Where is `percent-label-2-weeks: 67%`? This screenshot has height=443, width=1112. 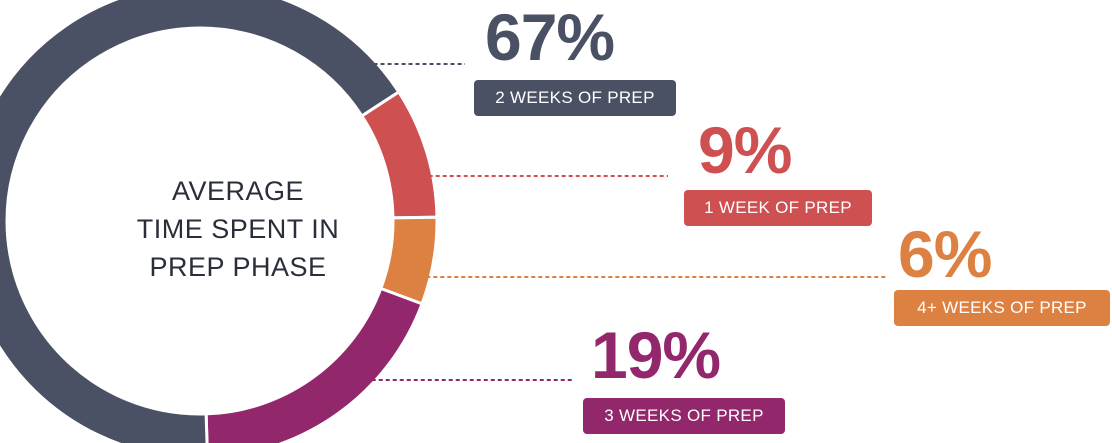
percent-label-2-weeks: 67% is located at coordinates (550, 37).